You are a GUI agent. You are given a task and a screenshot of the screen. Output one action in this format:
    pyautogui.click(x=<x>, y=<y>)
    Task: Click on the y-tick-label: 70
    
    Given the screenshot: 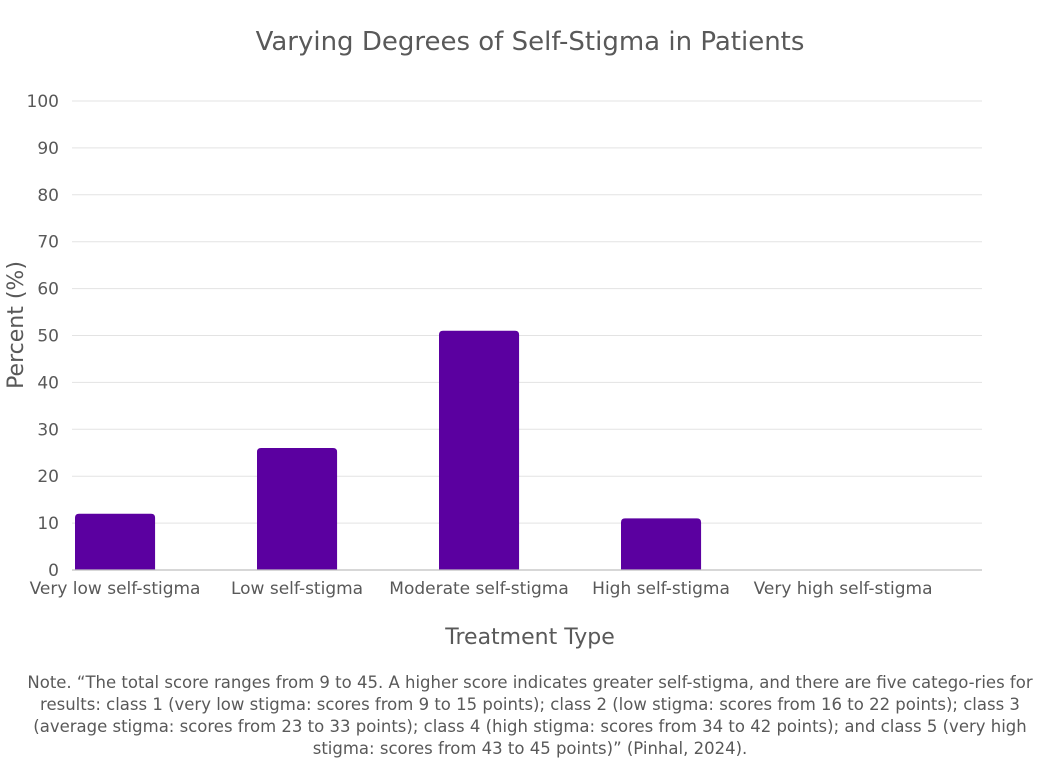 What is the action you would take?
    pyautogui.click(x=48, y=243)
    